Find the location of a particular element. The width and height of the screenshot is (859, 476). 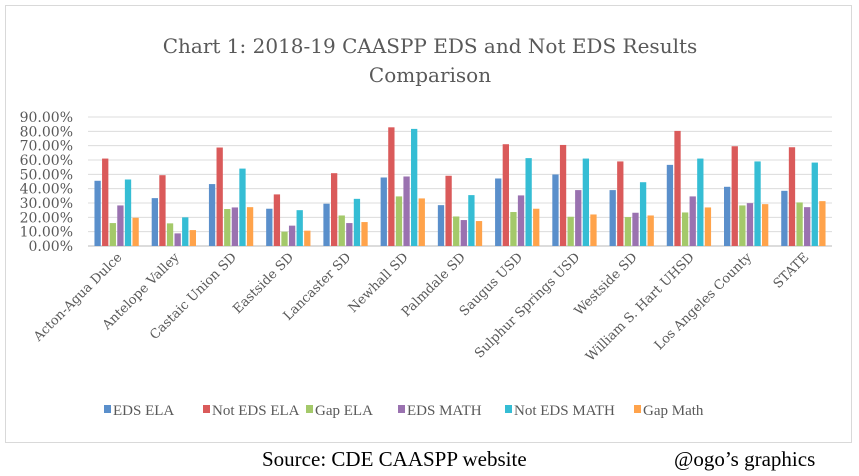

y-tick-label: 0.00% is located at coordinates (51, 247).